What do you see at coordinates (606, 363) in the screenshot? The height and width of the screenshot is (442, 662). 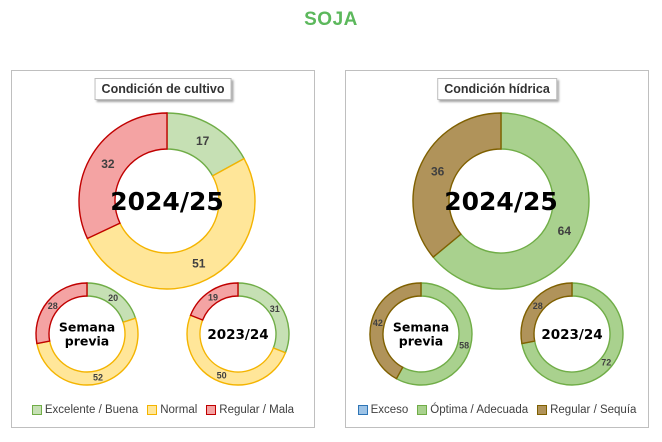 I see `data-label: 72` at bounding box center [606, 363].